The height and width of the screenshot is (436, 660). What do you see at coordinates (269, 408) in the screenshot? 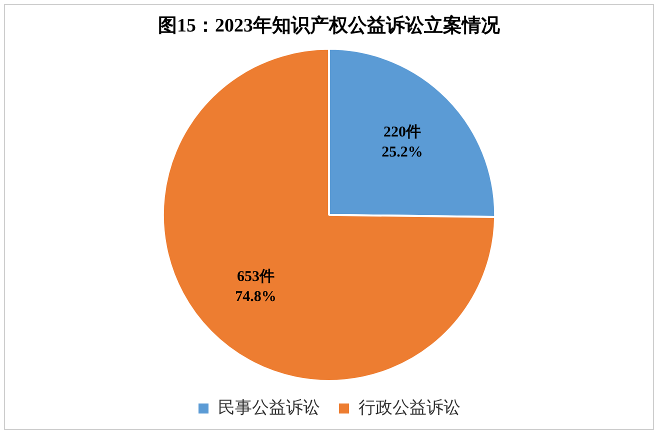
I see `legend-label: 民事公益诉讼` at bounding box center [269, 408].